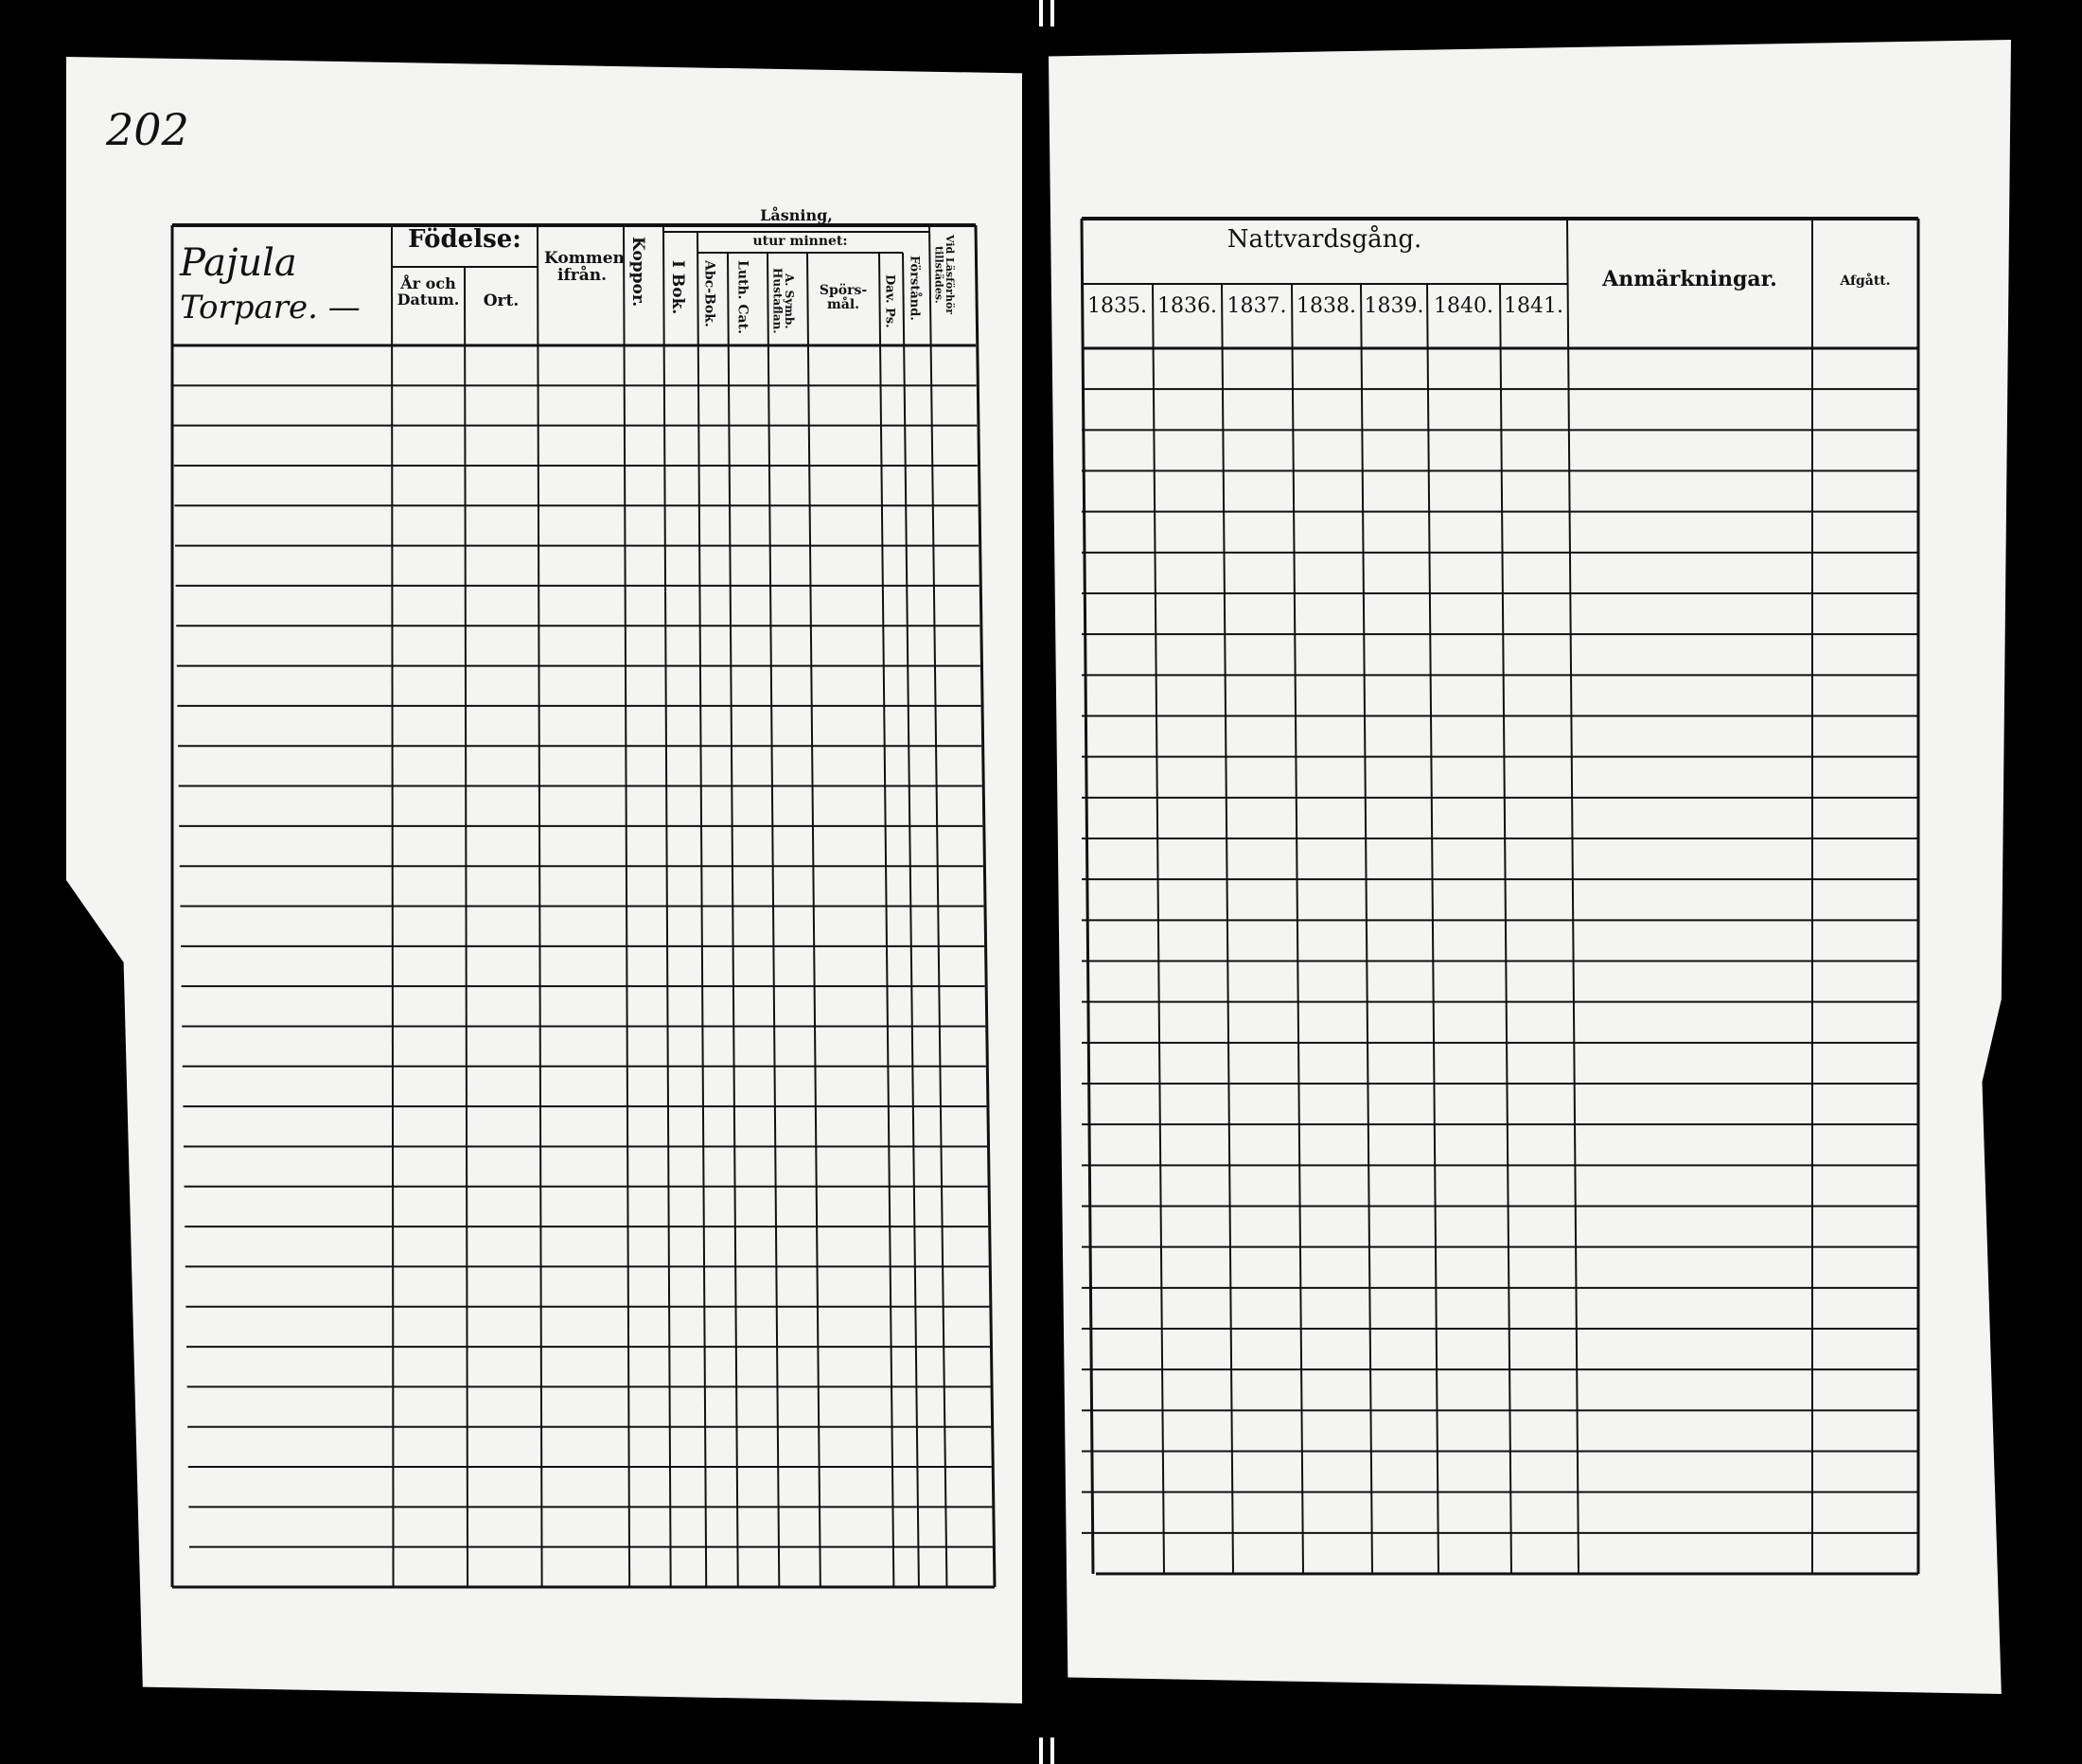  I want to click on header-utur-minnet: utur minnet:, so click(800, 241).